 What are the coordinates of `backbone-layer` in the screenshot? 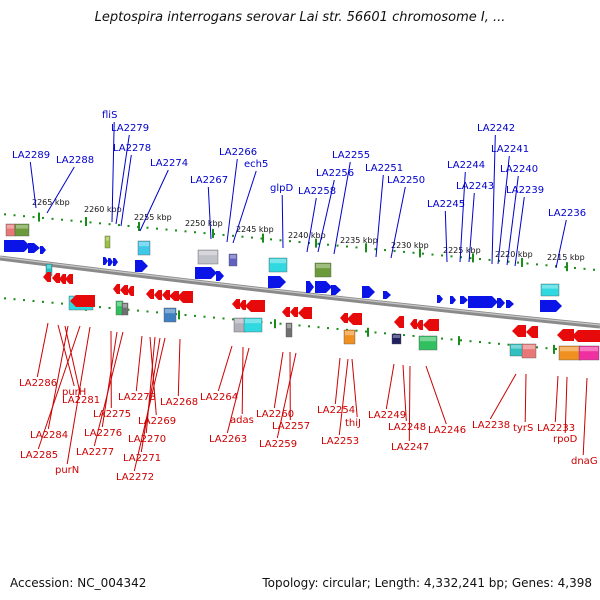 It's located at (300, 292).